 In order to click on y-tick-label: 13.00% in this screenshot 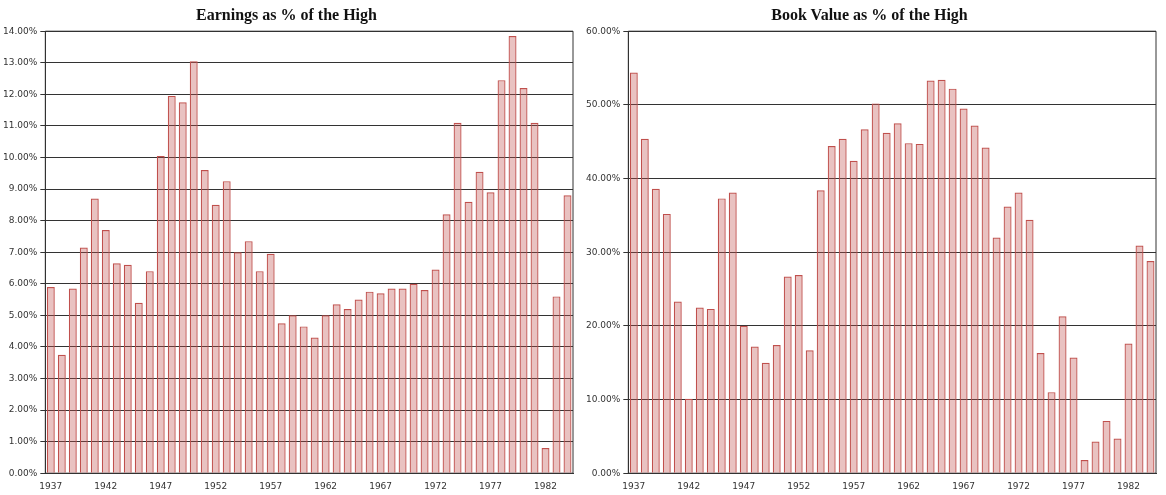, I will do `click(20, 62)`.